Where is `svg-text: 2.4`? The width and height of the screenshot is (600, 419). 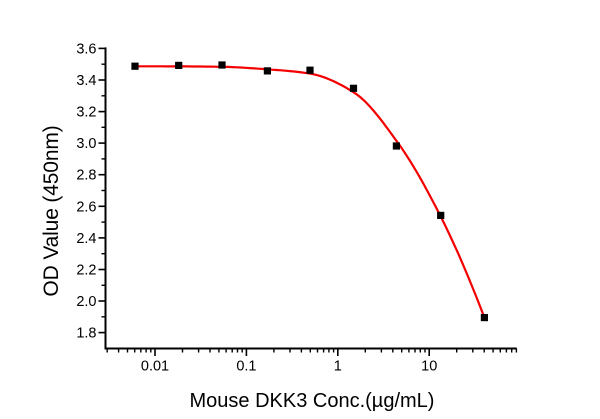 svg-text: 2.4 is located at coordinates (86, 239).